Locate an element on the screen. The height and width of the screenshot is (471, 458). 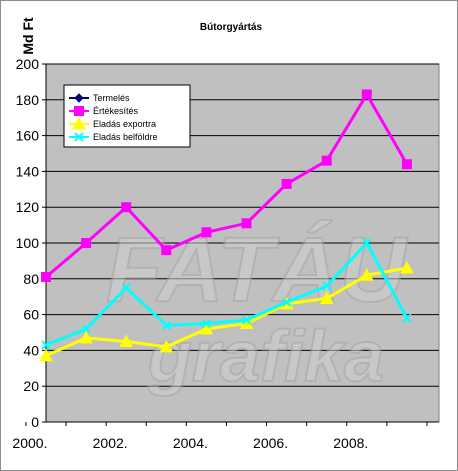
point-3-2008 is located at coordinates (367, 243).